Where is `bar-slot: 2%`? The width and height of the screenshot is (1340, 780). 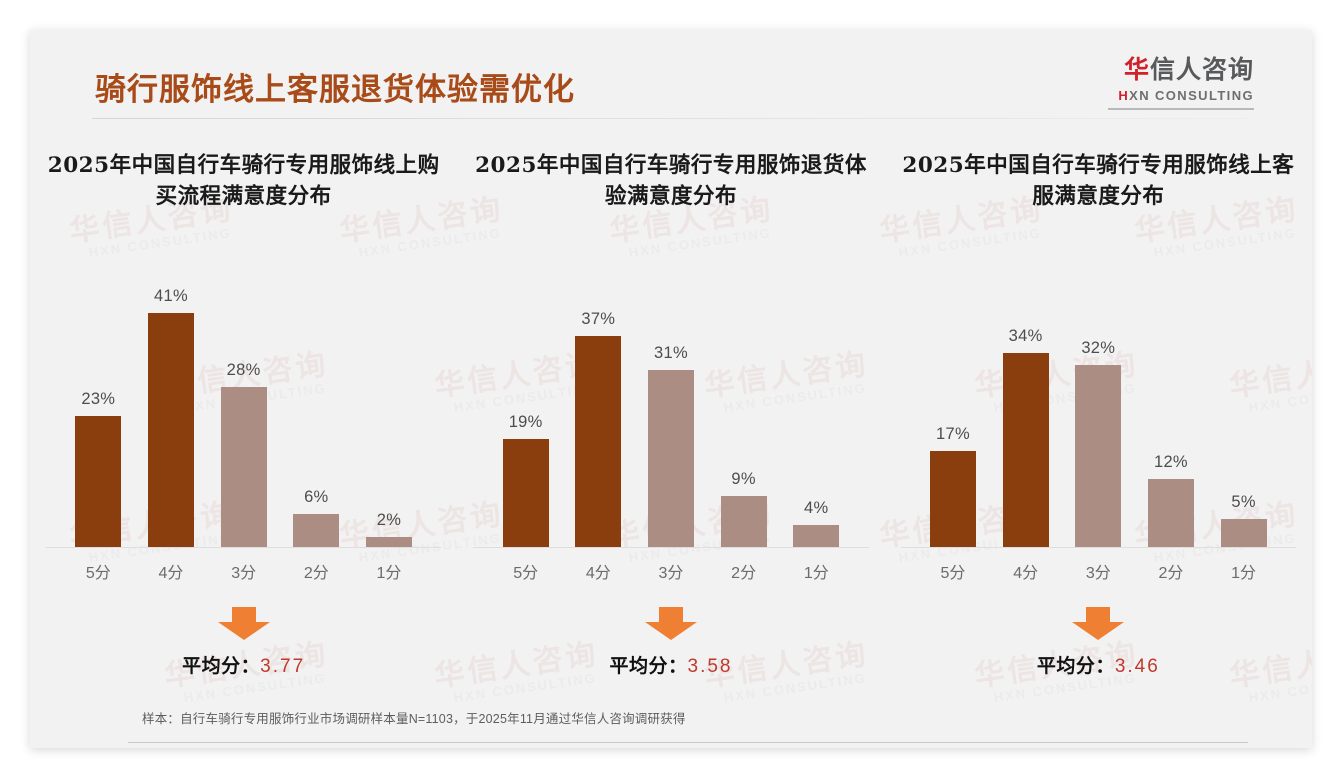
bar-slot: 2% is located at coordinates (388, 403).